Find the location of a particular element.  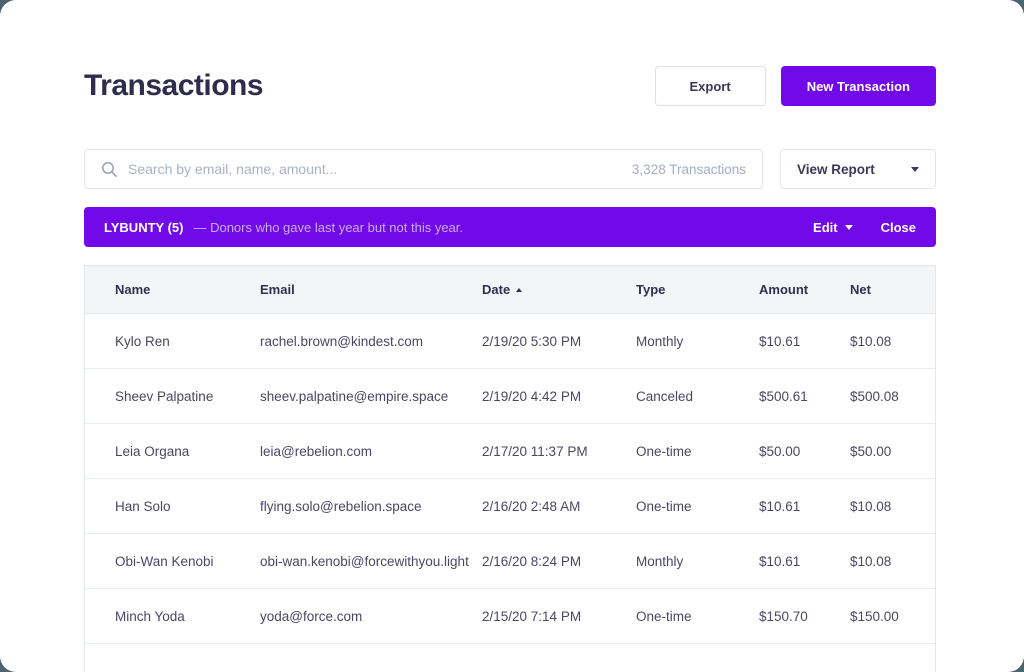

banner-actions: Edit Close is located at coordinates (864, 227).